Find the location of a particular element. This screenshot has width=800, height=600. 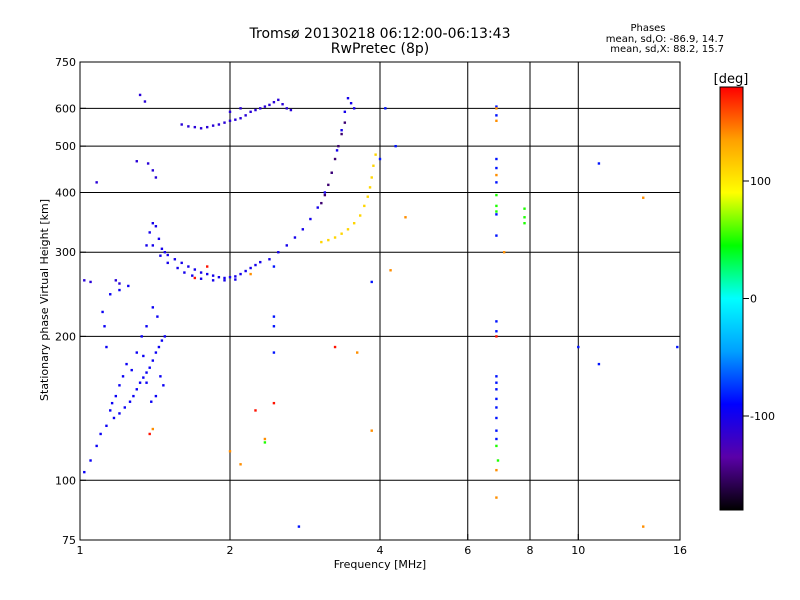

colorbar-tick-label: 100 is located at coordinates (760, 181).